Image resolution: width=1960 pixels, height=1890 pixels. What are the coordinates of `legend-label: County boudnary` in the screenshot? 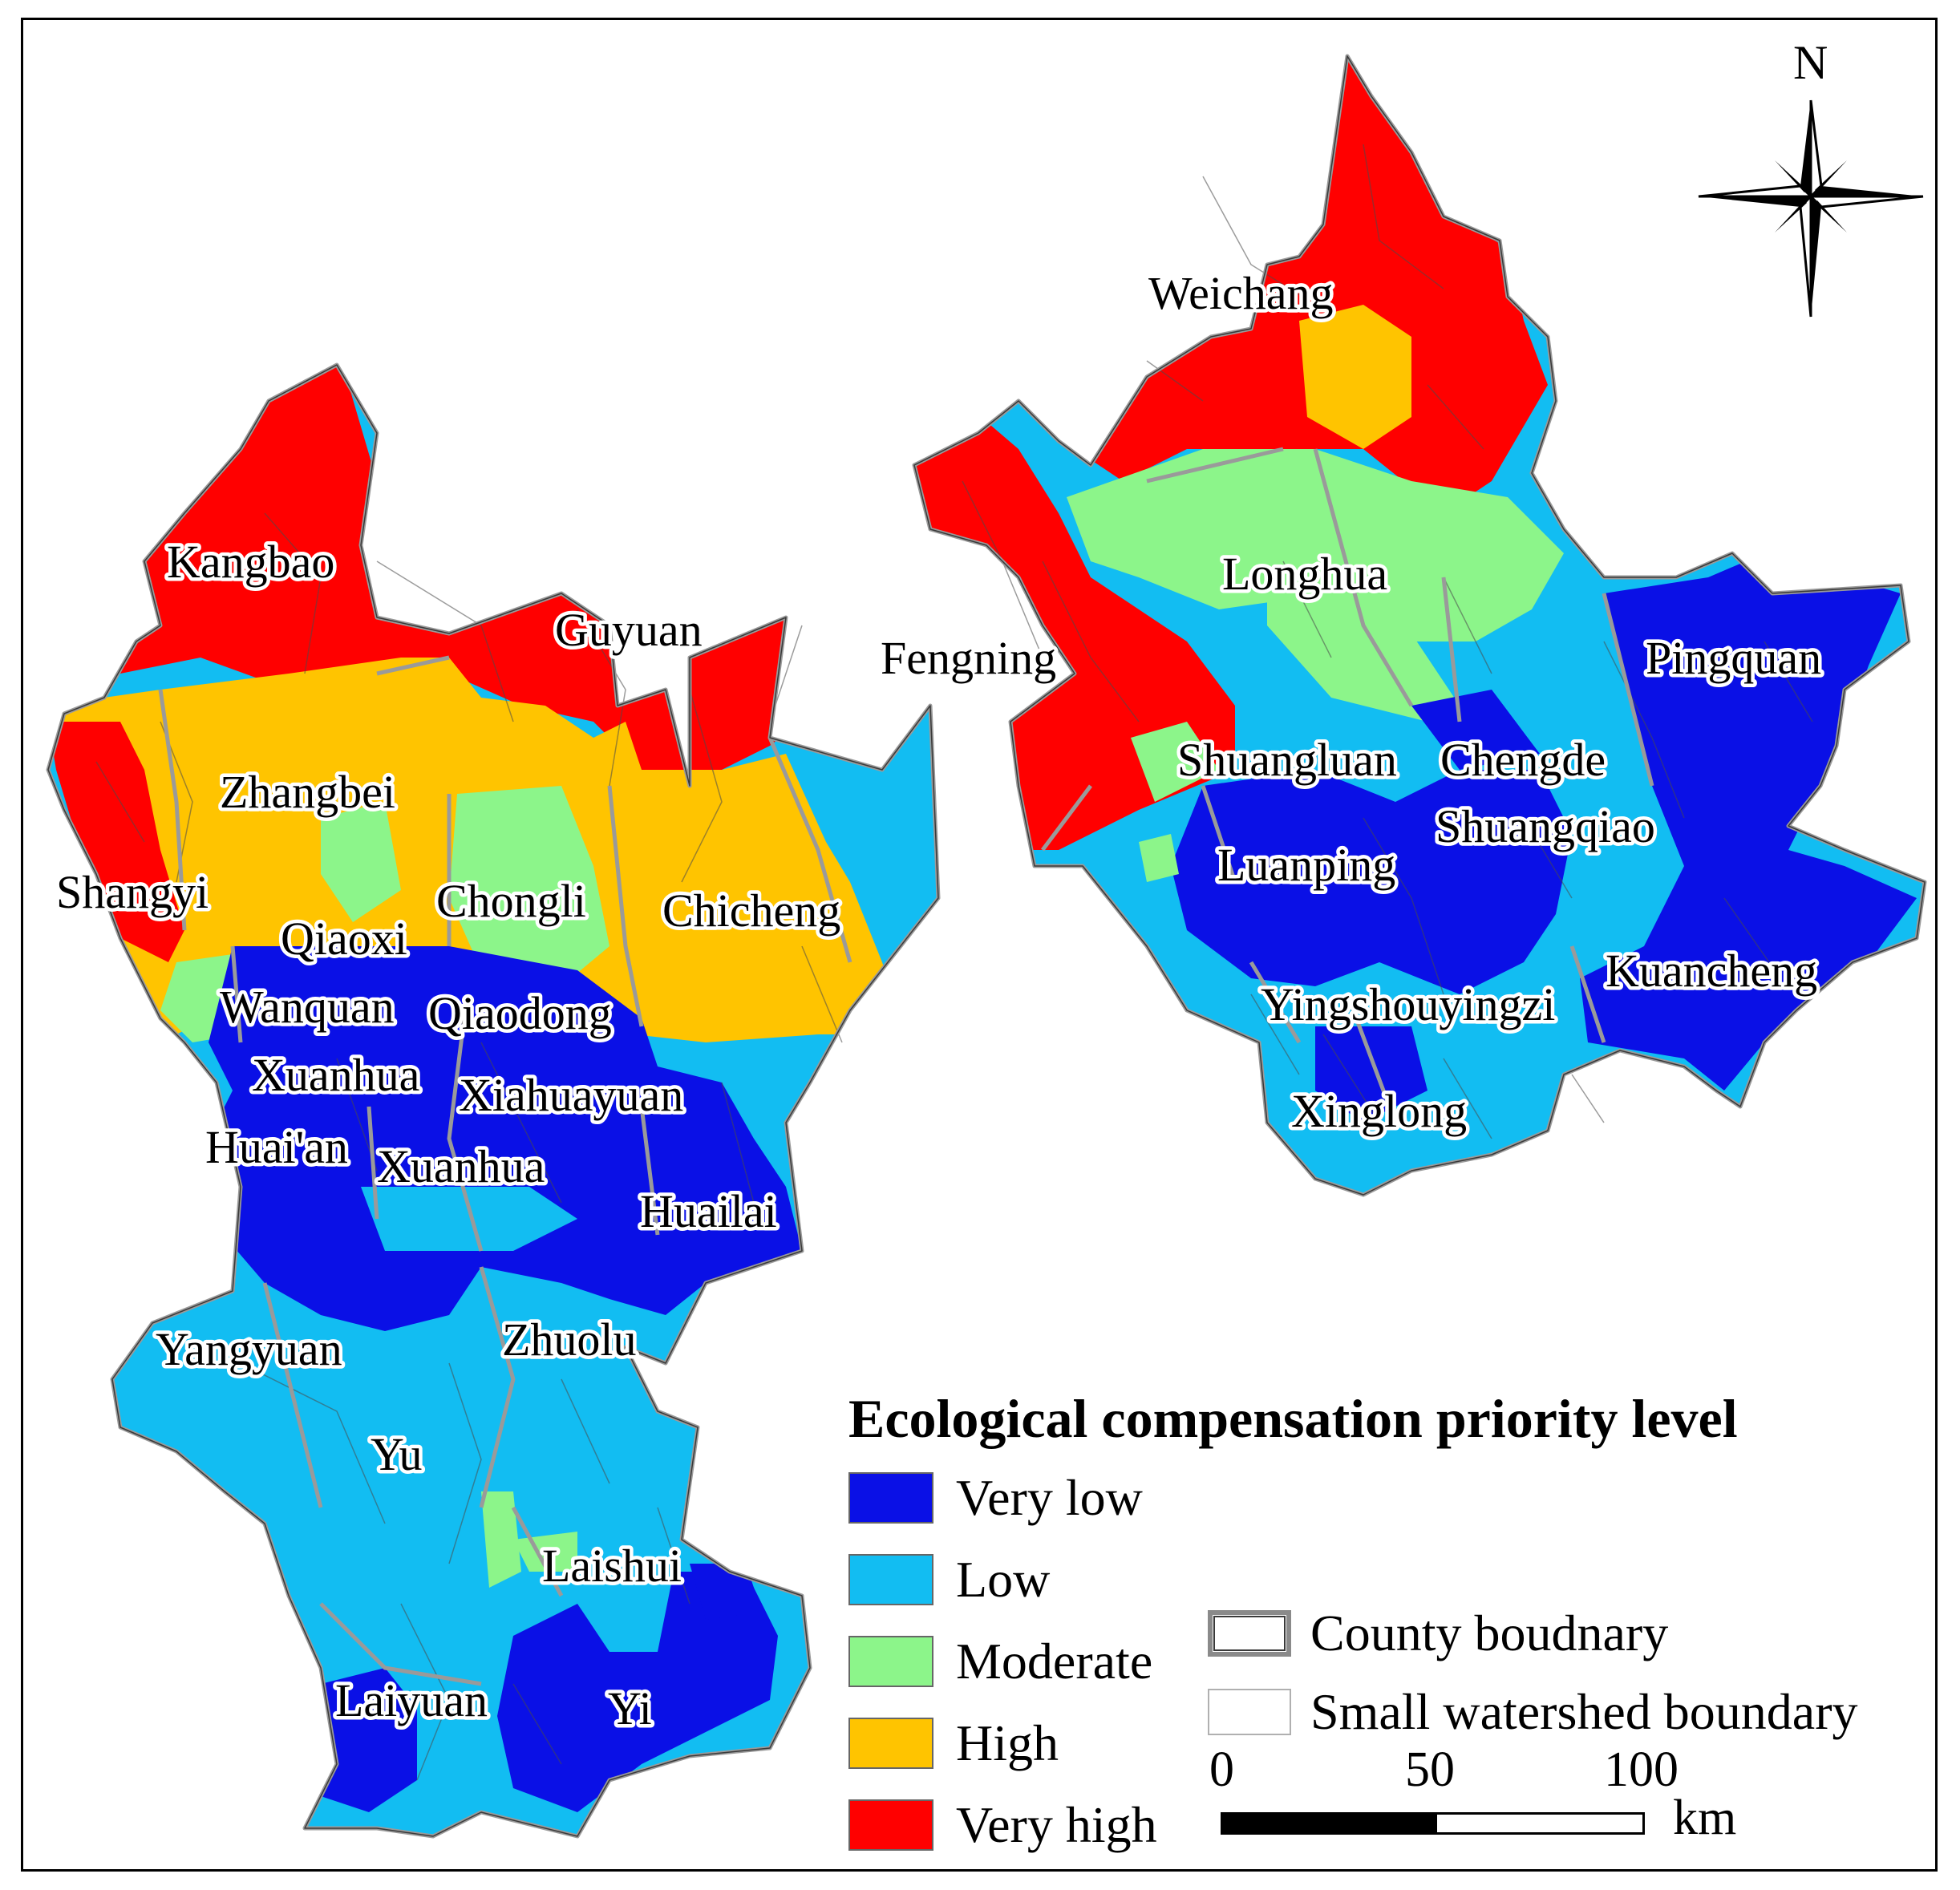 It's located at (1489, 1633).